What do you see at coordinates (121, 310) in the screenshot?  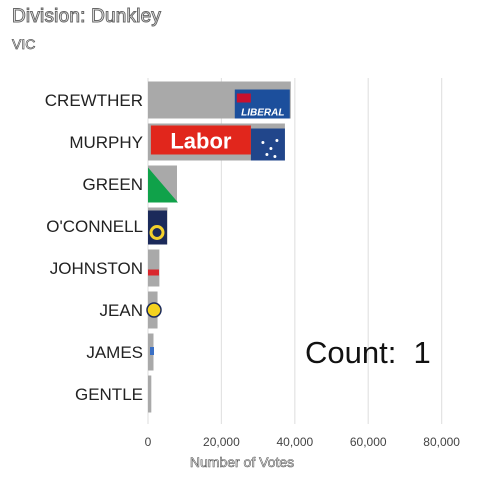 I see `category-label: JEAN` at bounding box center [121, 310].